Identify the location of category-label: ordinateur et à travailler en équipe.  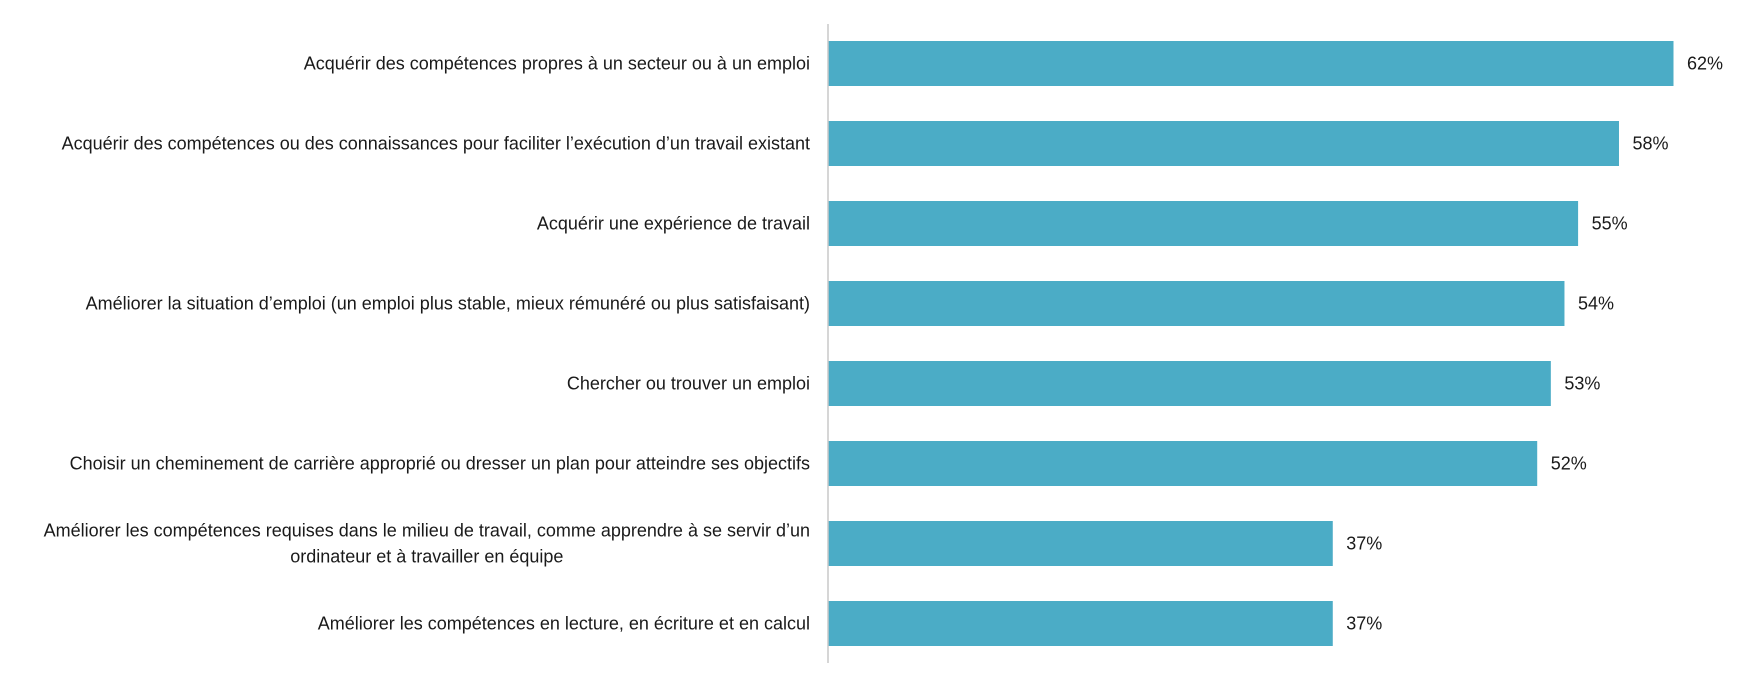
(426, 557).